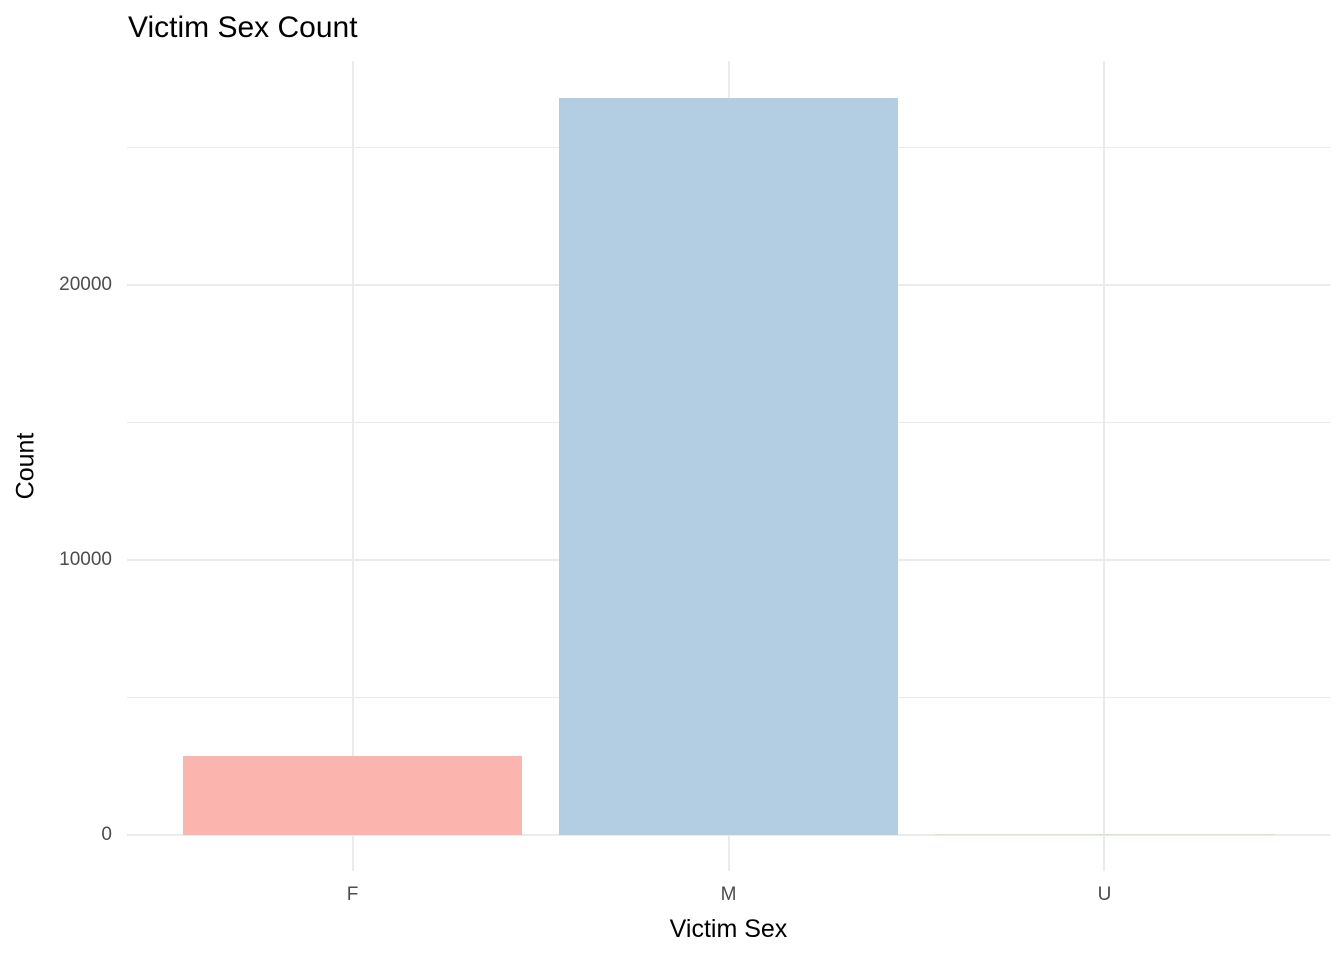 The height and width of the screenshot is (960, 1344). What do you see at coordinates (25, 466) in the screenshot?
I see `y-axis-title: Count` at bounding box center [25, 466].